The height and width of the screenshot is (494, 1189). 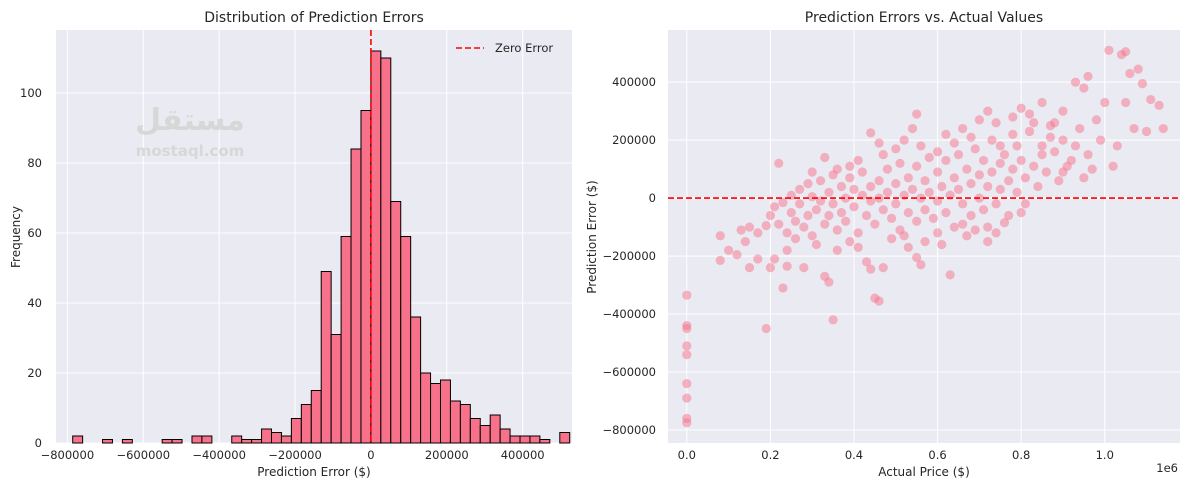 I want to click on hist-x-tick-label: −600000, so click(x=143, y=455).